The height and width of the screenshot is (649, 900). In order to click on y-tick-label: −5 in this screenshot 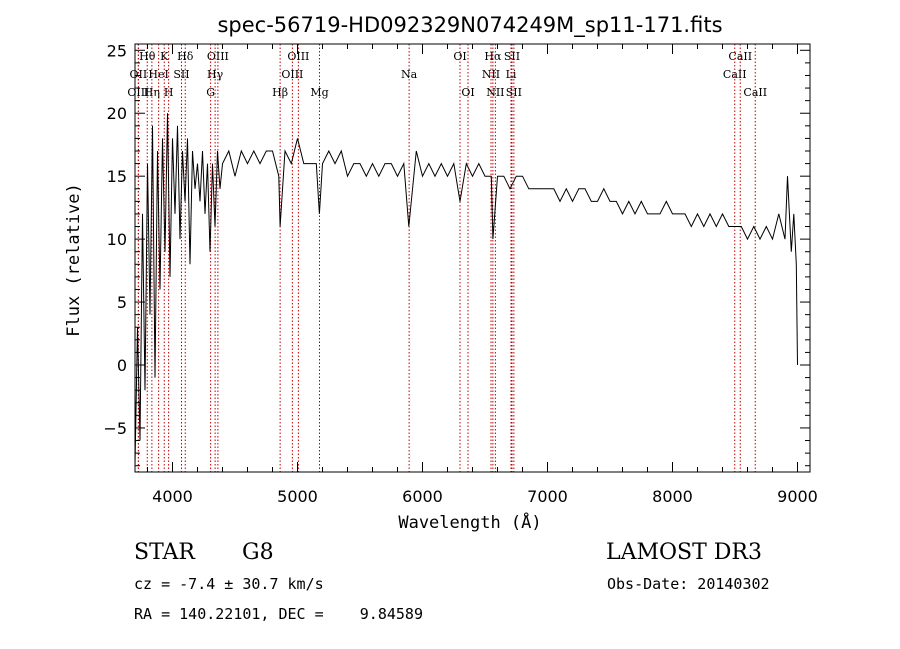, I will do `click(115, 428)`.